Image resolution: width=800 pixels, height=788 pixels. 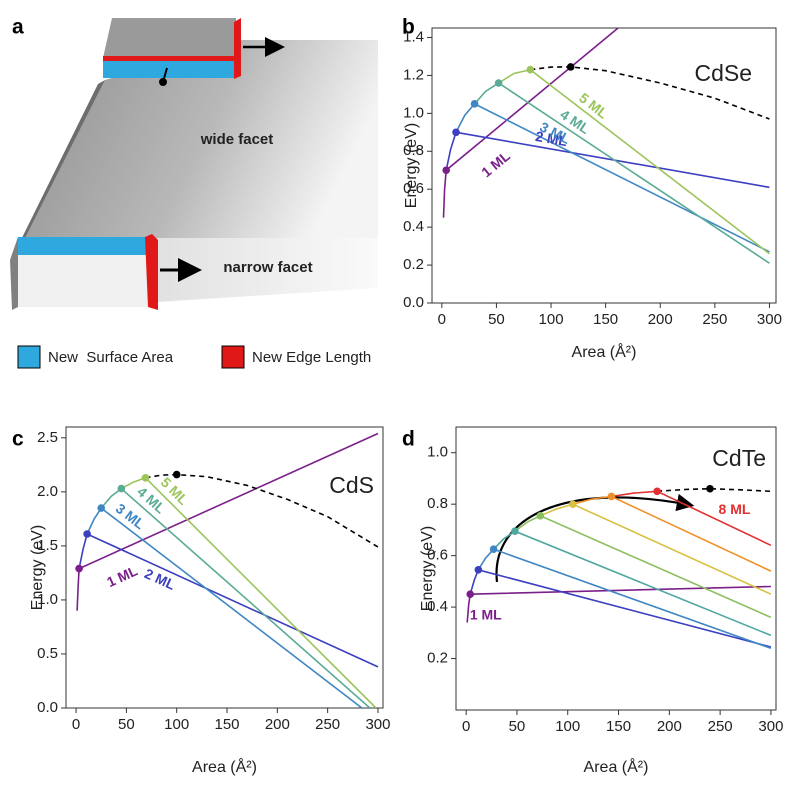 What do you see at coordinates (437, 658) in the screenshot?
I see `y-tick-label: 0.2` at bounding box center [437, 658].